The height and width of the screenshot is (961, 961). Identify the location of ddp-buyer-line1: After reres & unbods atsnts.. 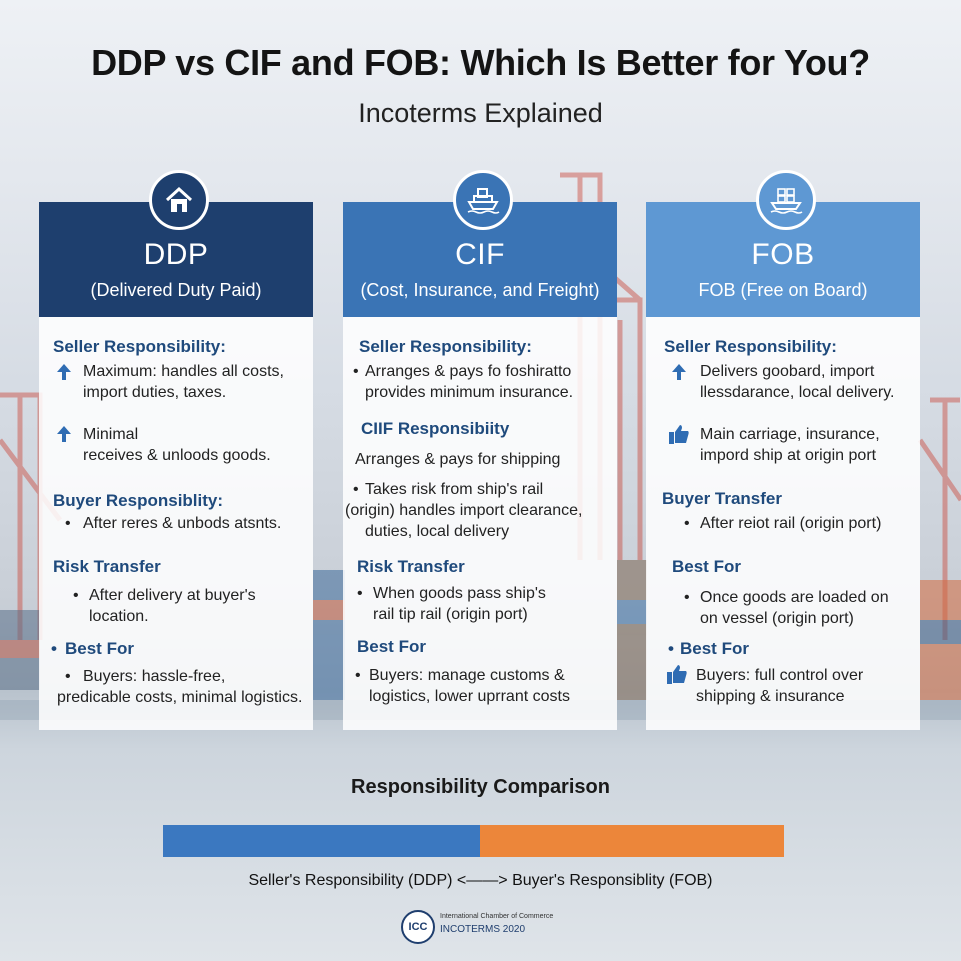
(182, 523).